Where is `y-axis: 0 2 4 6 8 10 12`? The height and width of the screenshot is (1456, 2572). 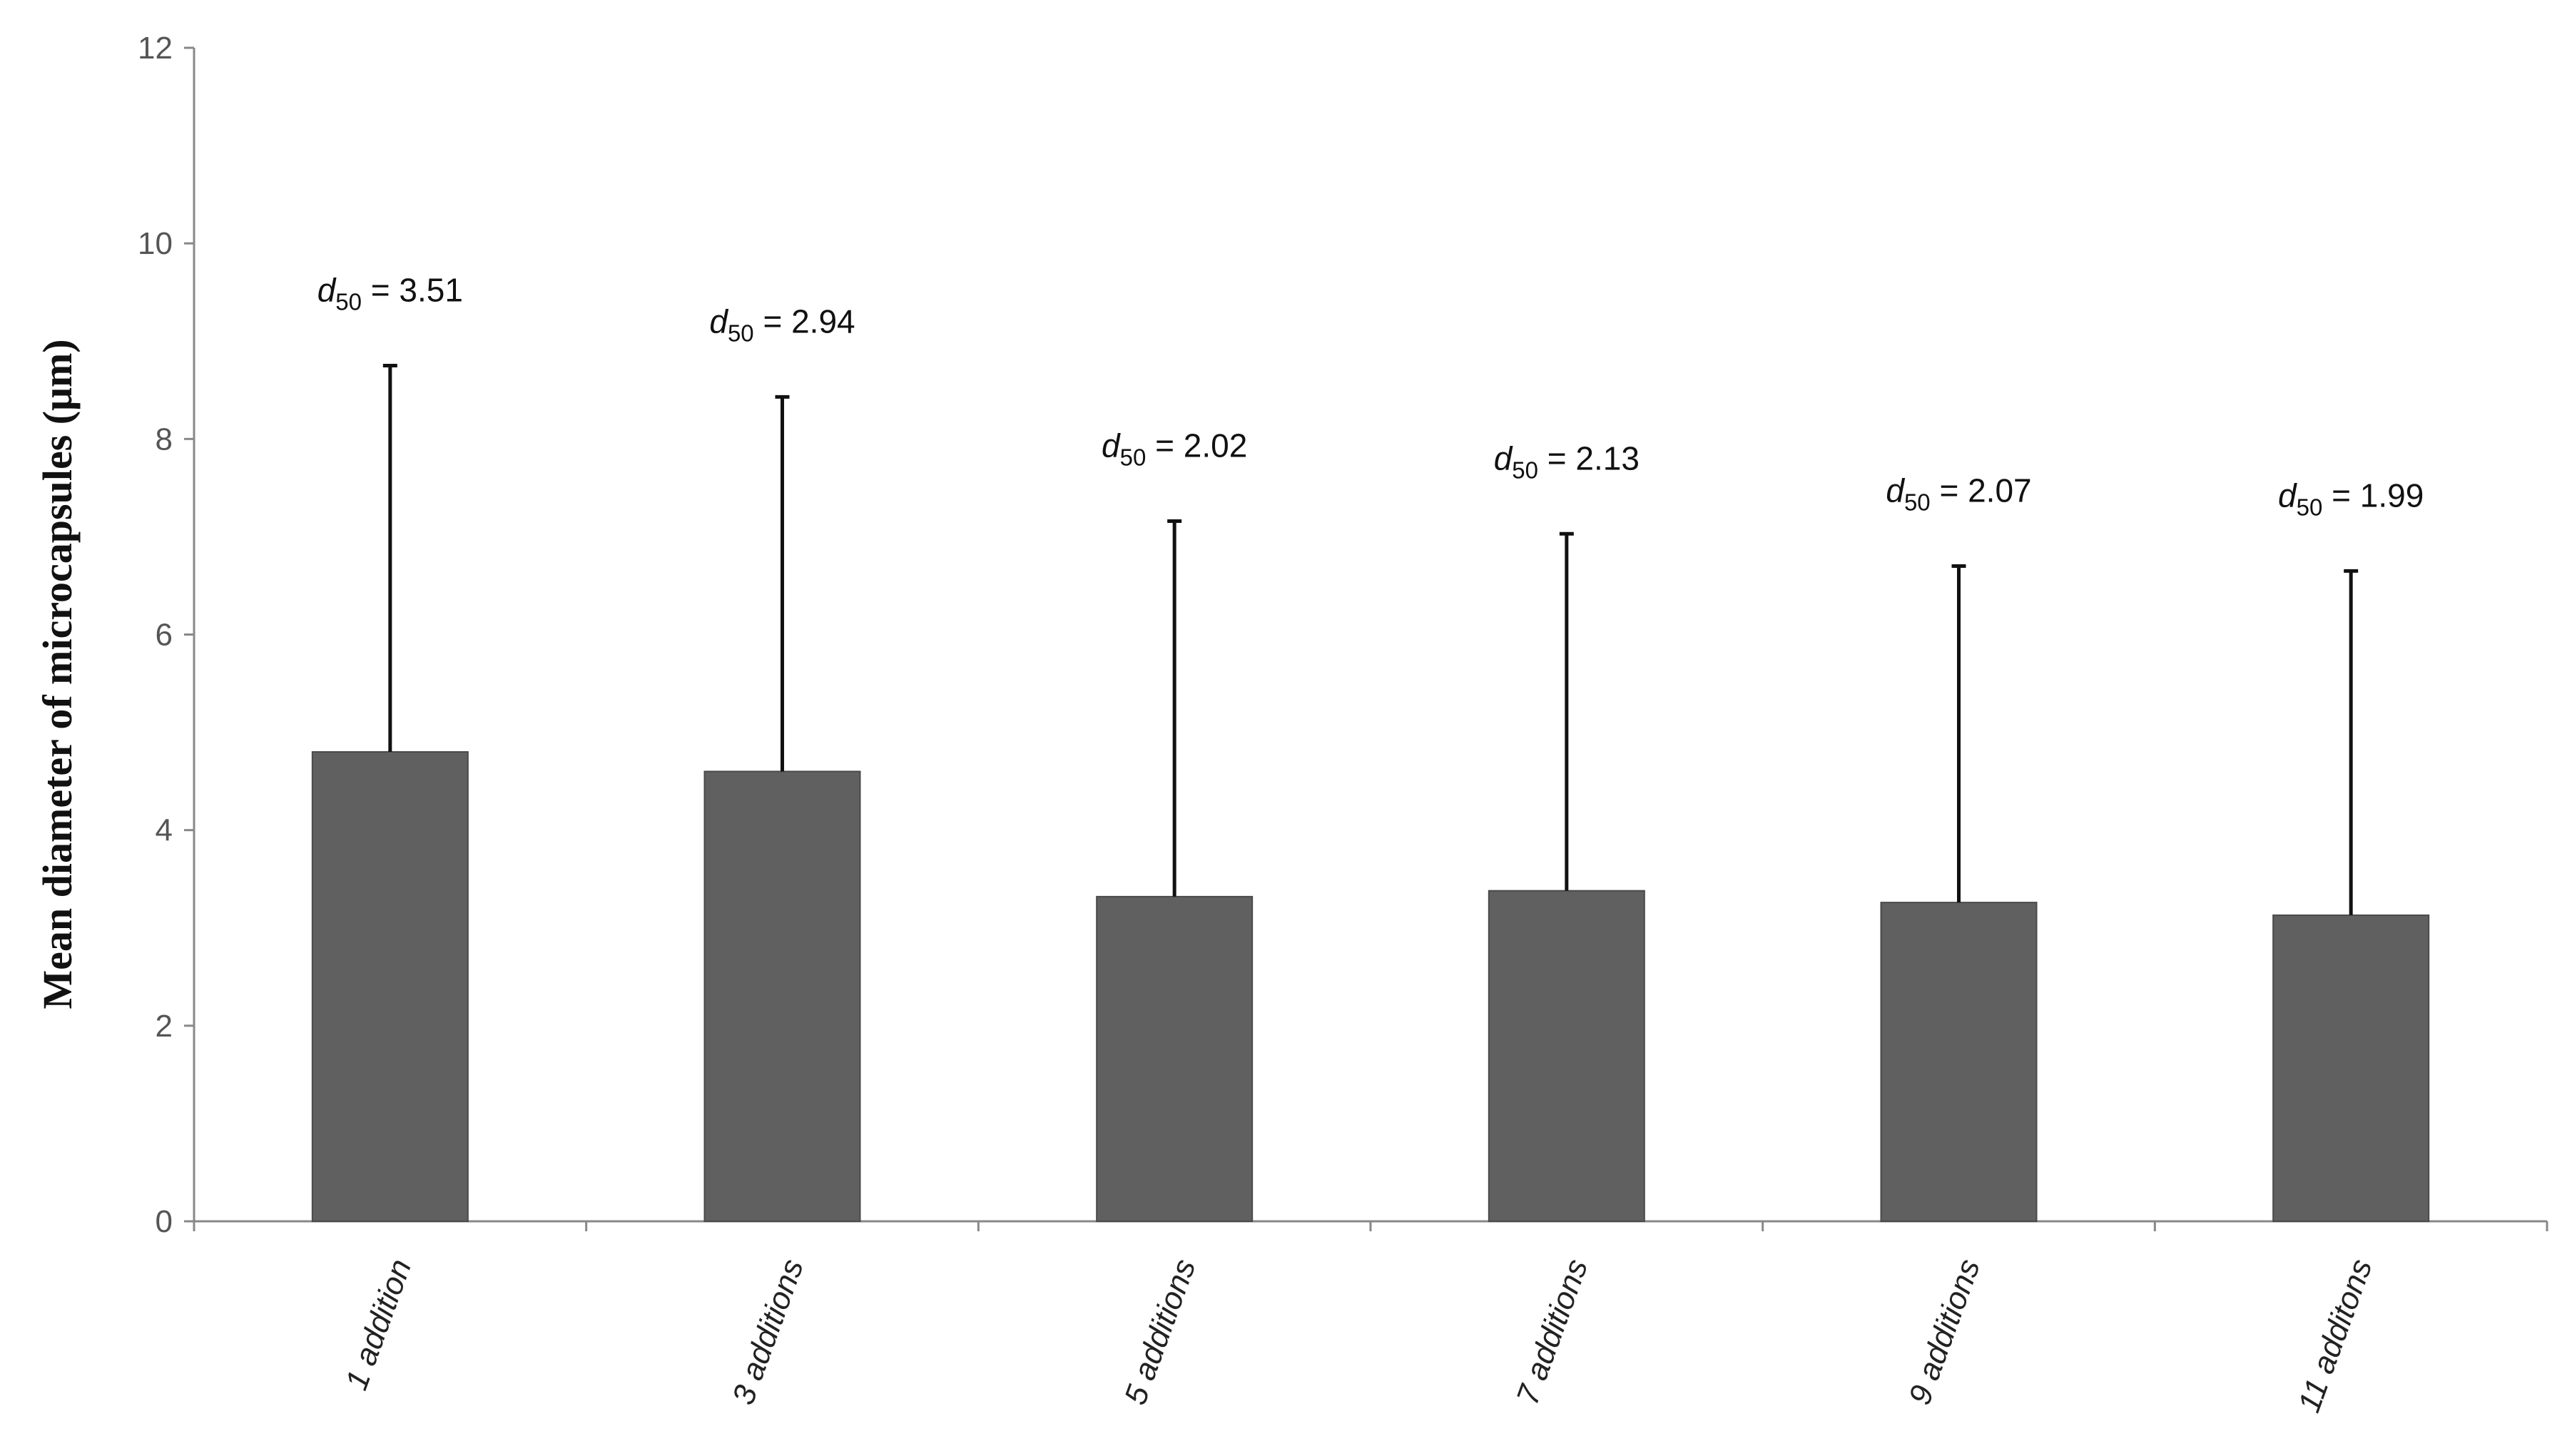 y-axis: 0 2 4 6 8 10 12 is located at coordinates (166, 635).